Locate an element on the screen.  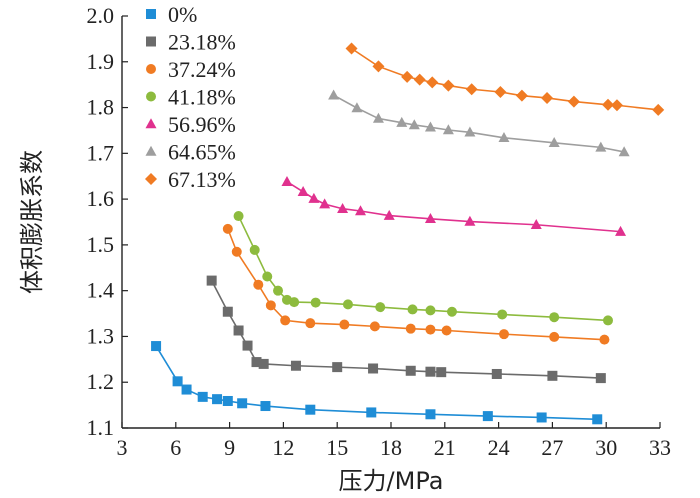
y-tick-label: 1.8 is located at coordinates (101, 107).